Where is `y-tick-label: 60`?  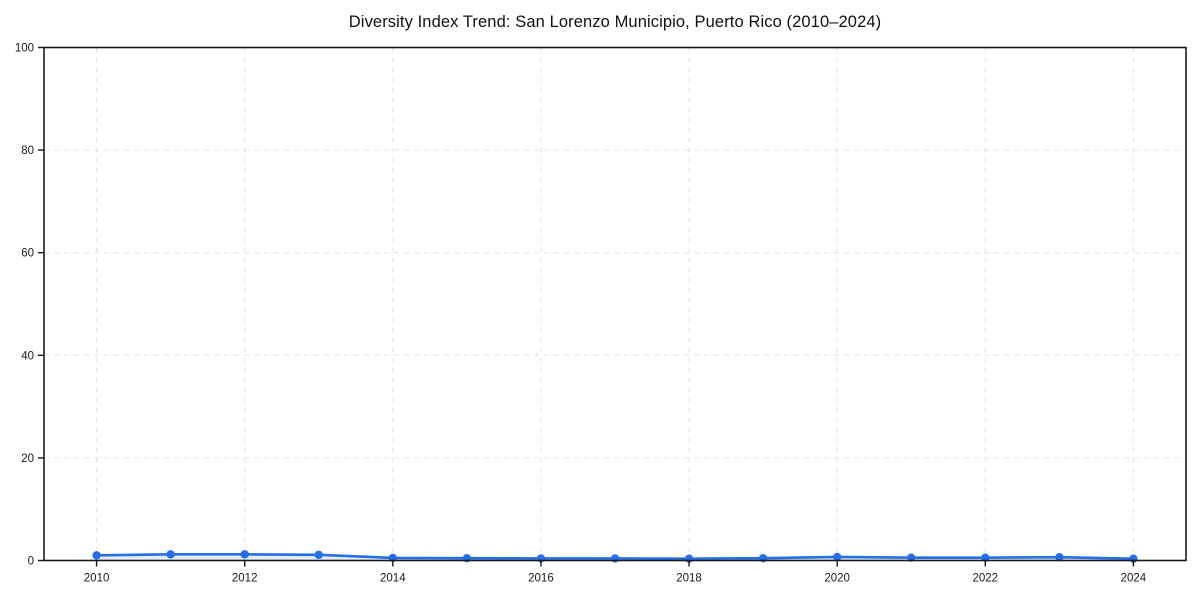 y-tick-label: 60 is located at coordinates (27, 254).